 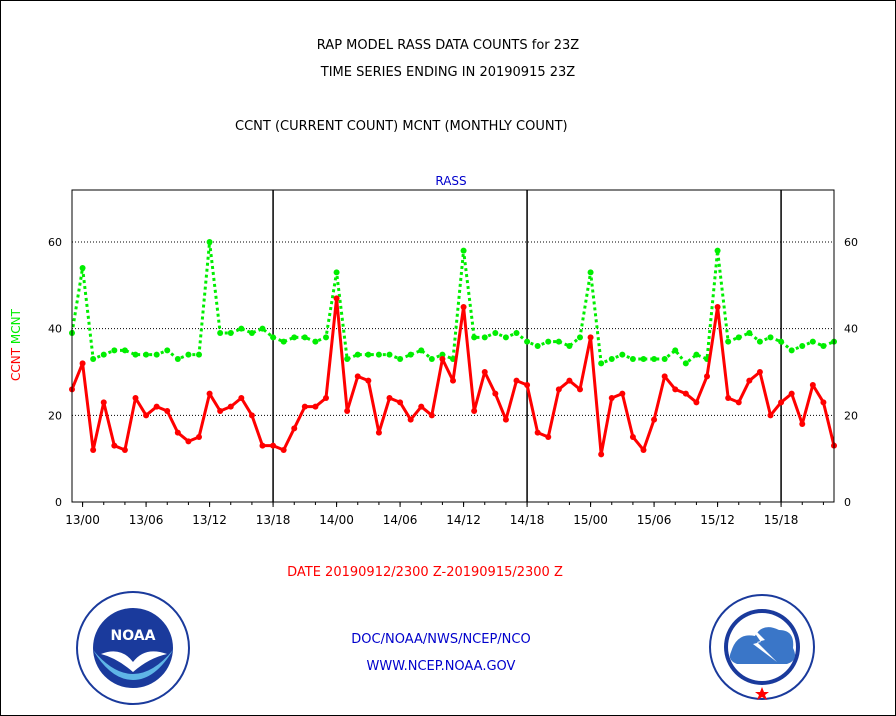 I want to click on svg-text: NOAA, so click(x=133, y=636).